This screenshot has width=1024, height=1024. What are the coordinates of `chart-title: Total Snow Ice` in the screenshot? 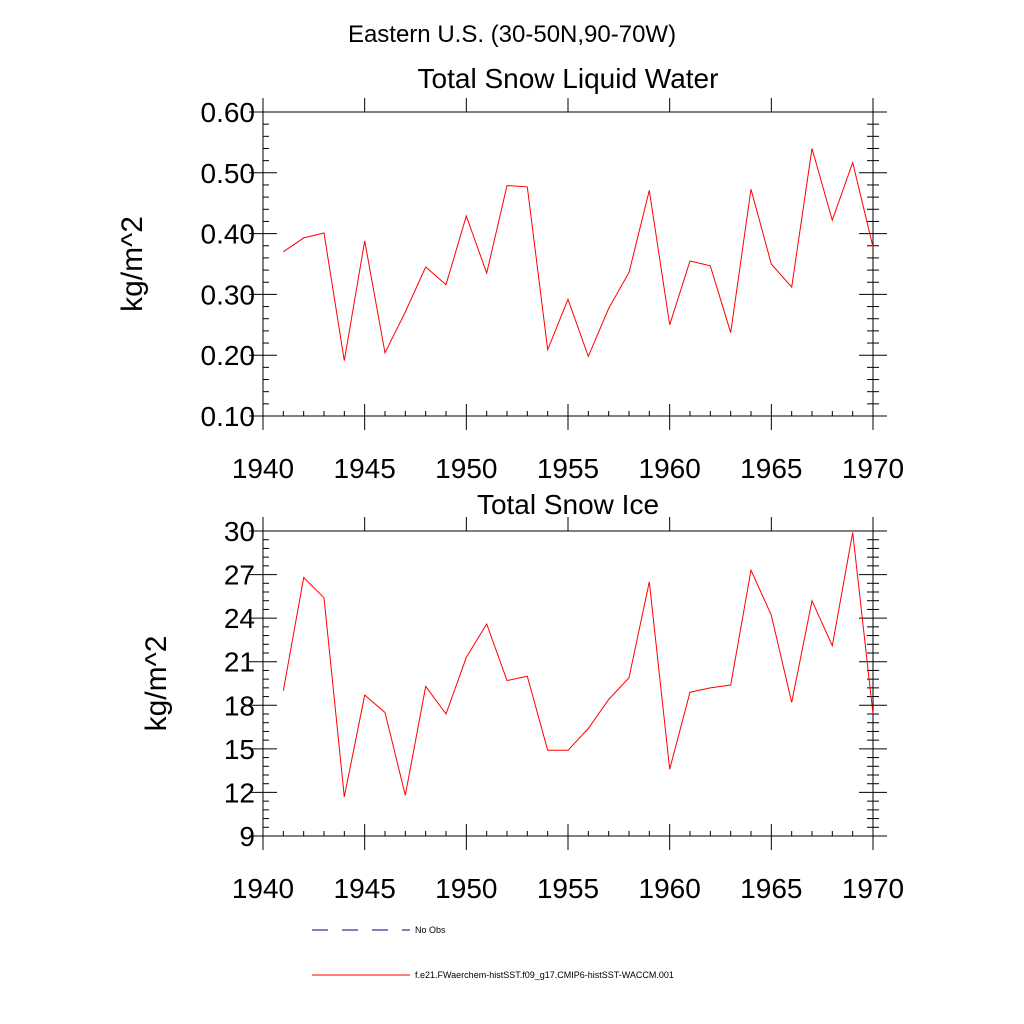 It's located at (568, 504).